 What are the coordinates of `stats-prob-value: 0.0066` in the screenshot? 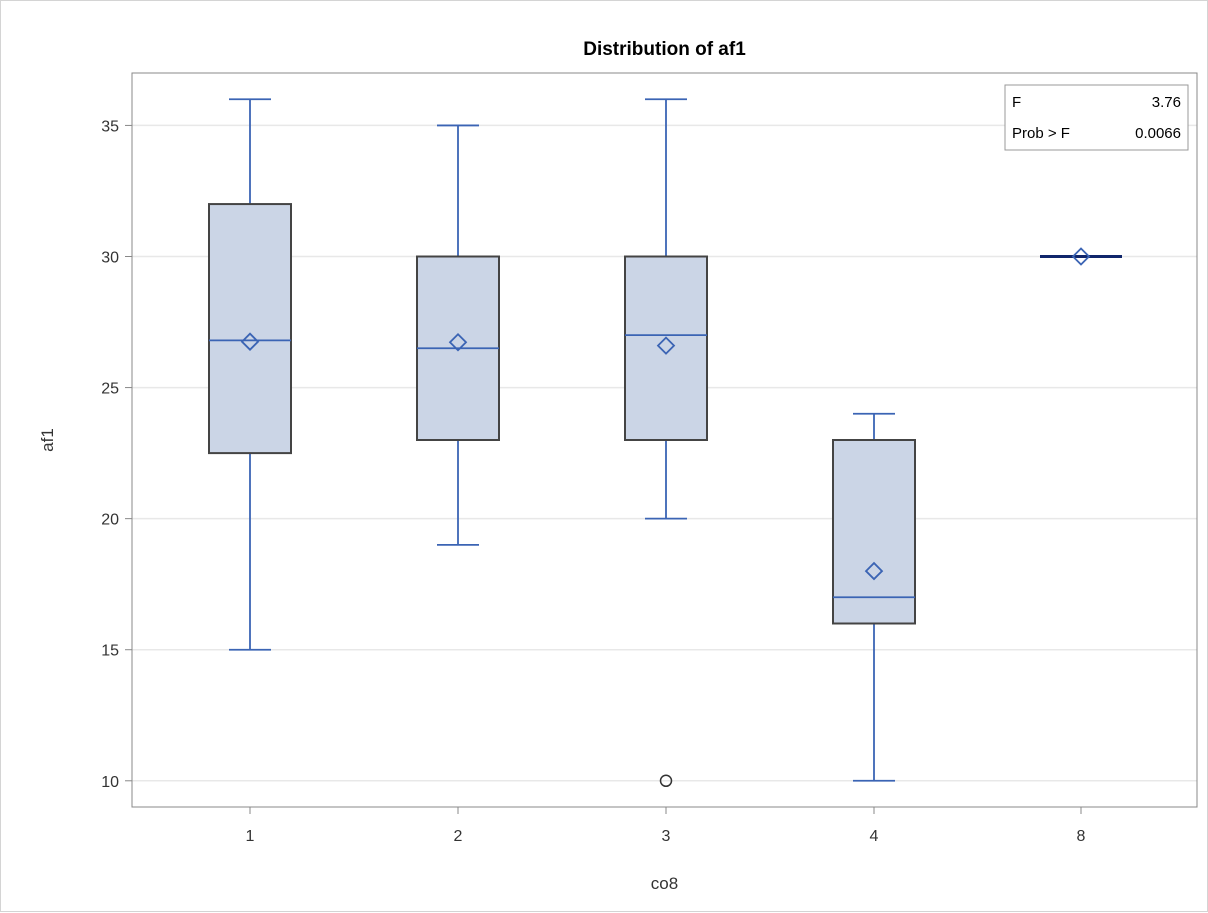 It's located at (1158, 133).